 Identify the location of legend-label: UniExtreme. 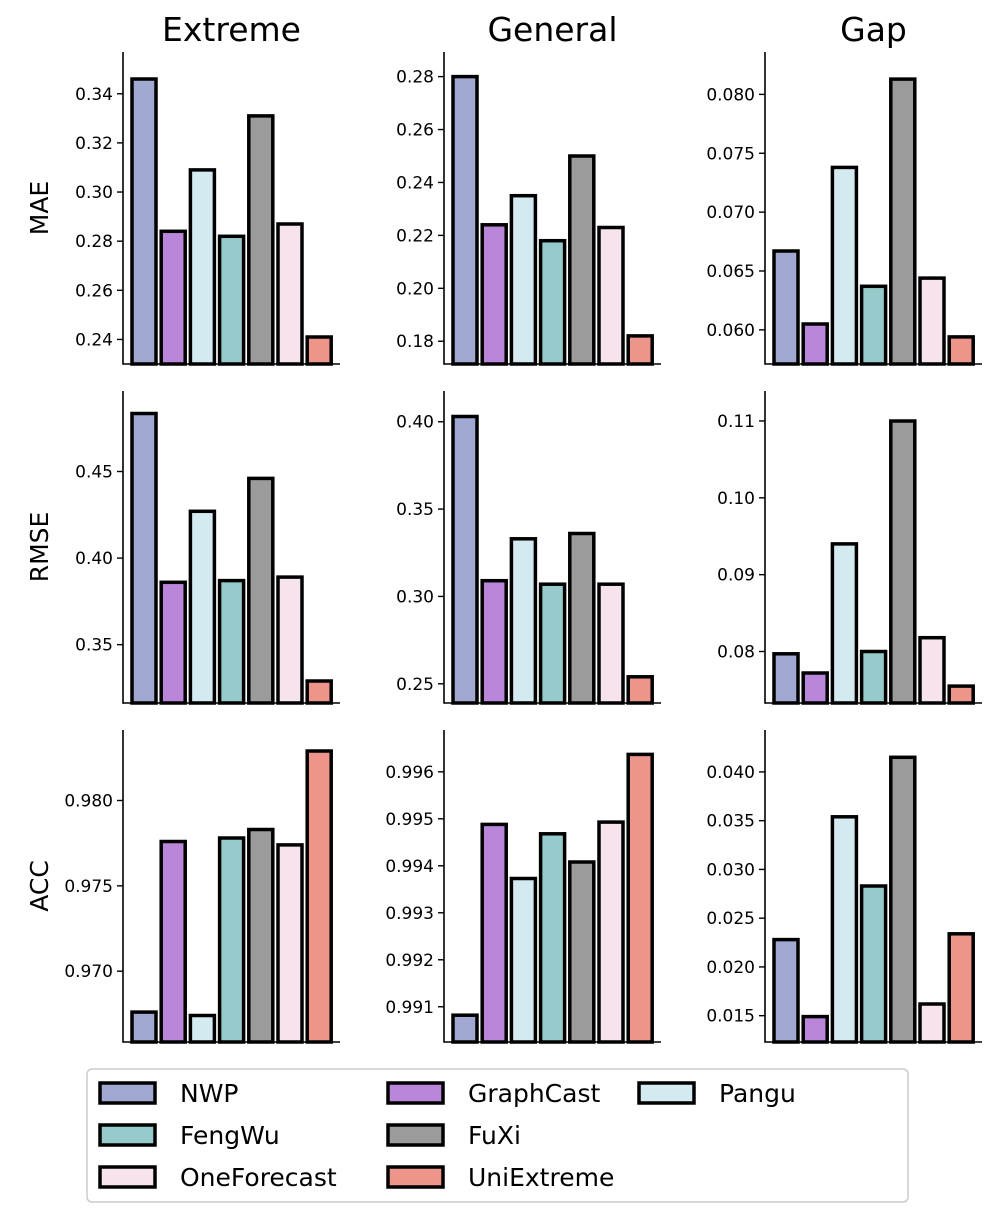
(541, 1177).